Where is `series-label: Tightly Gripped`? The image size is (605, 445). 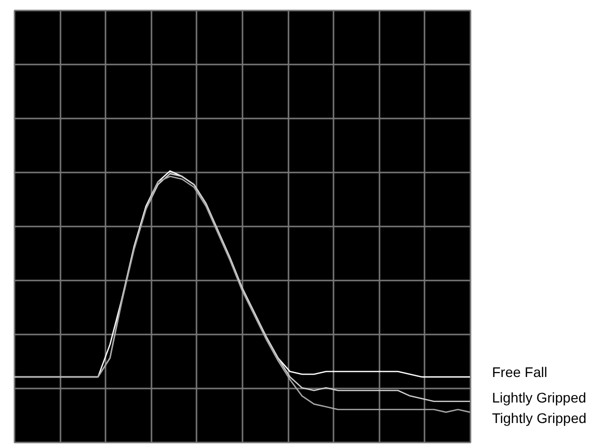 series-label: Tightly Gripped is located at coordinates (539, 418).